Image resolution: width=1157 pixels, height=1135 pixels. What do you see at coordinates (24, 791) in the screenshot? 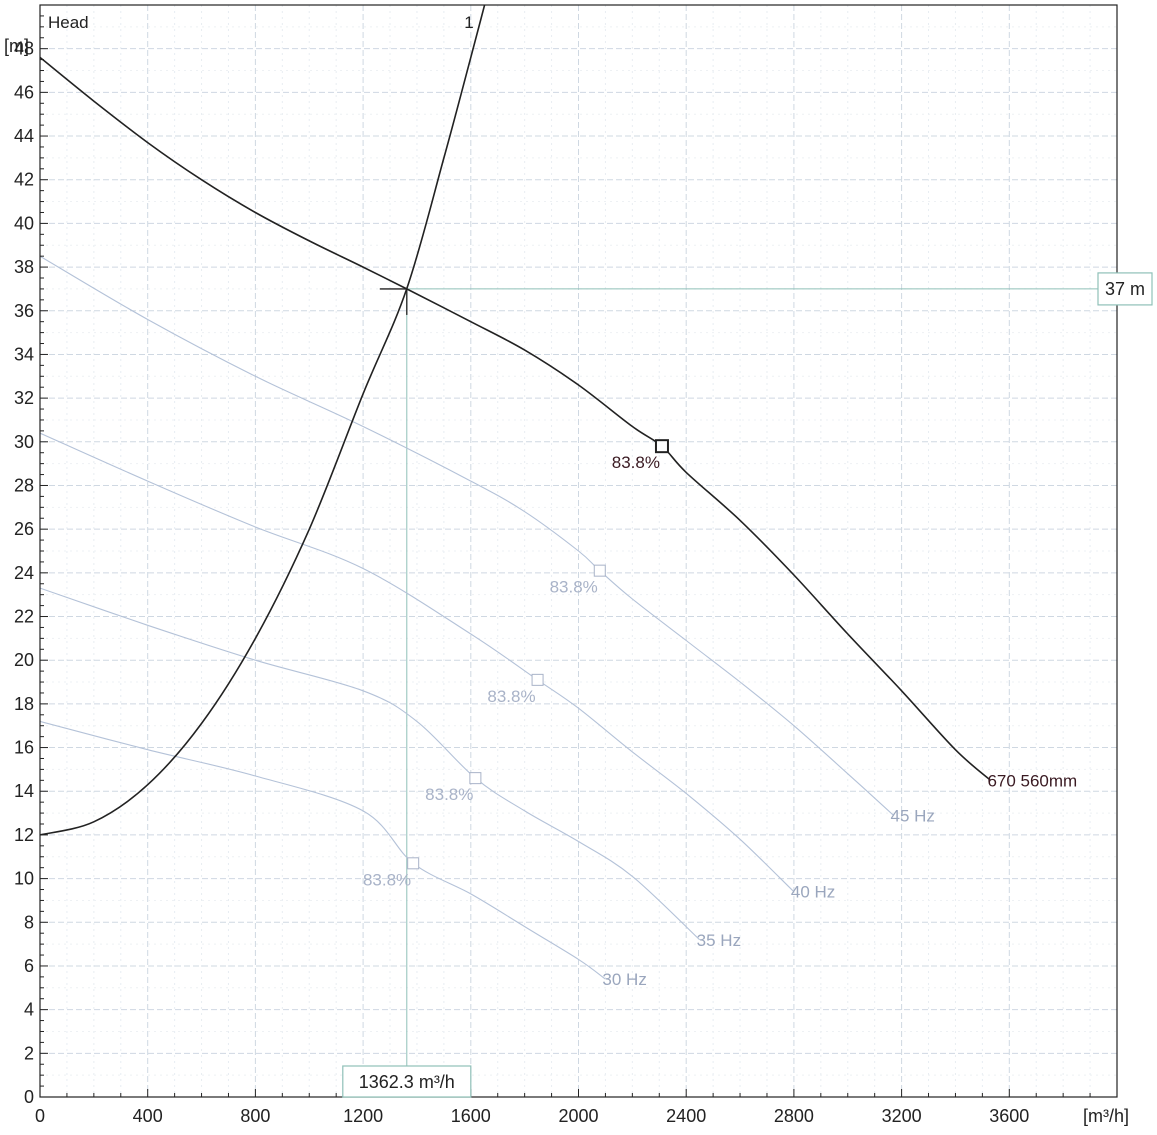
I see `y-tick-label: 14` at bounding box center [24, 791].